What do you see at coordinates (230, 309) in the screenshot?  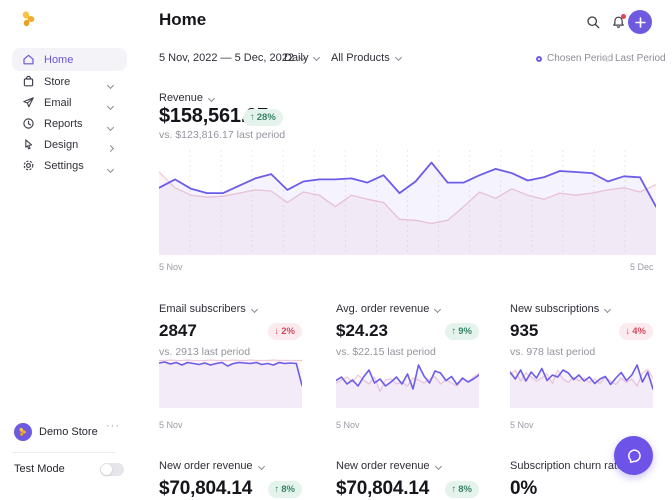 I see `email-subscribers-metric-select: Email subscribers` at bounding box center [230, 309].